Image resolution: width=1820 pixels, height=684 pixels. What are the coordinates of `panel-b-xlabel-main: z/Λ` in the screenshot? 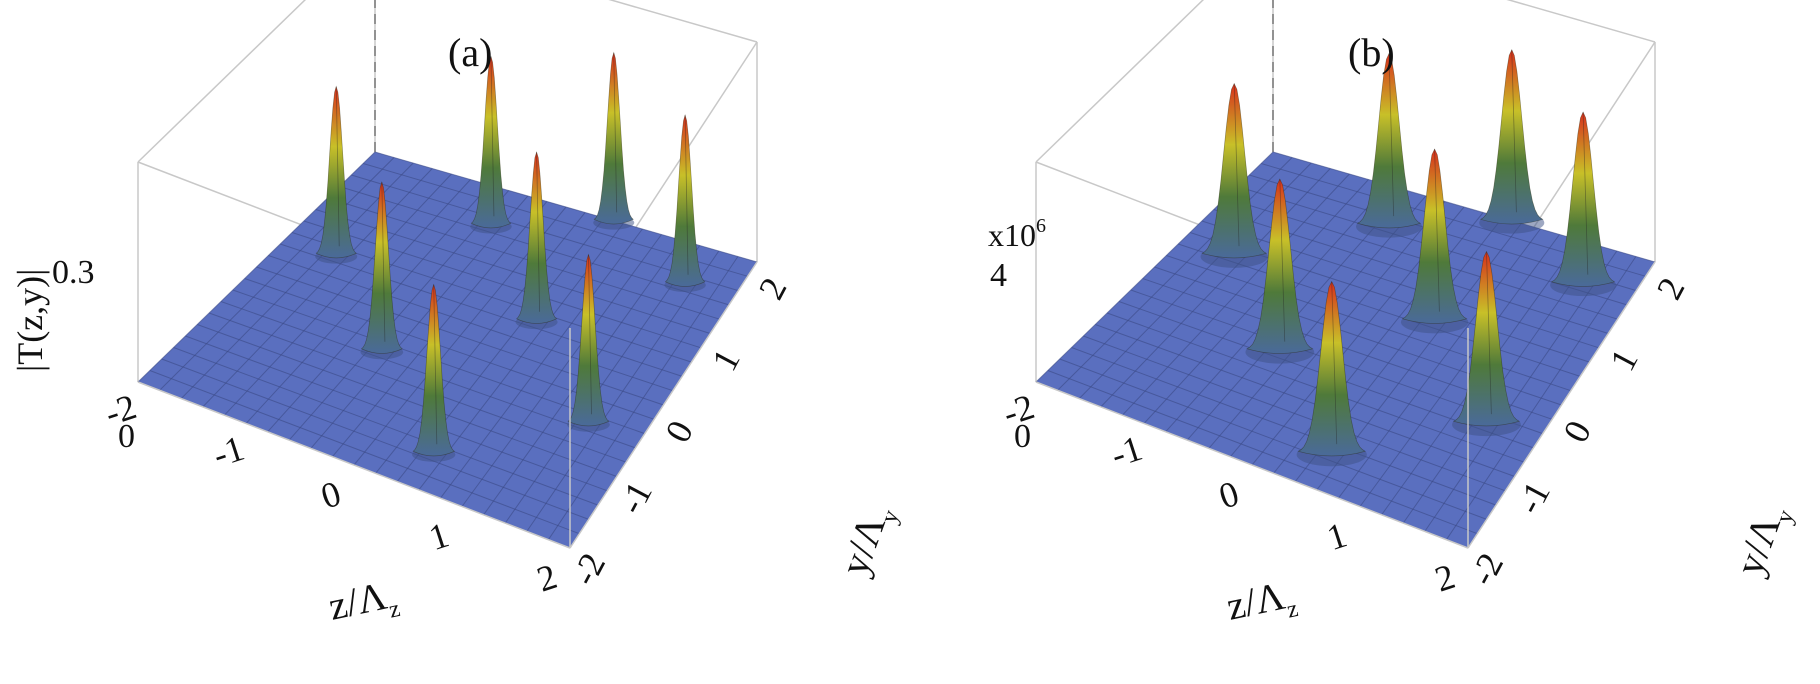 It's located at (1256, 601).